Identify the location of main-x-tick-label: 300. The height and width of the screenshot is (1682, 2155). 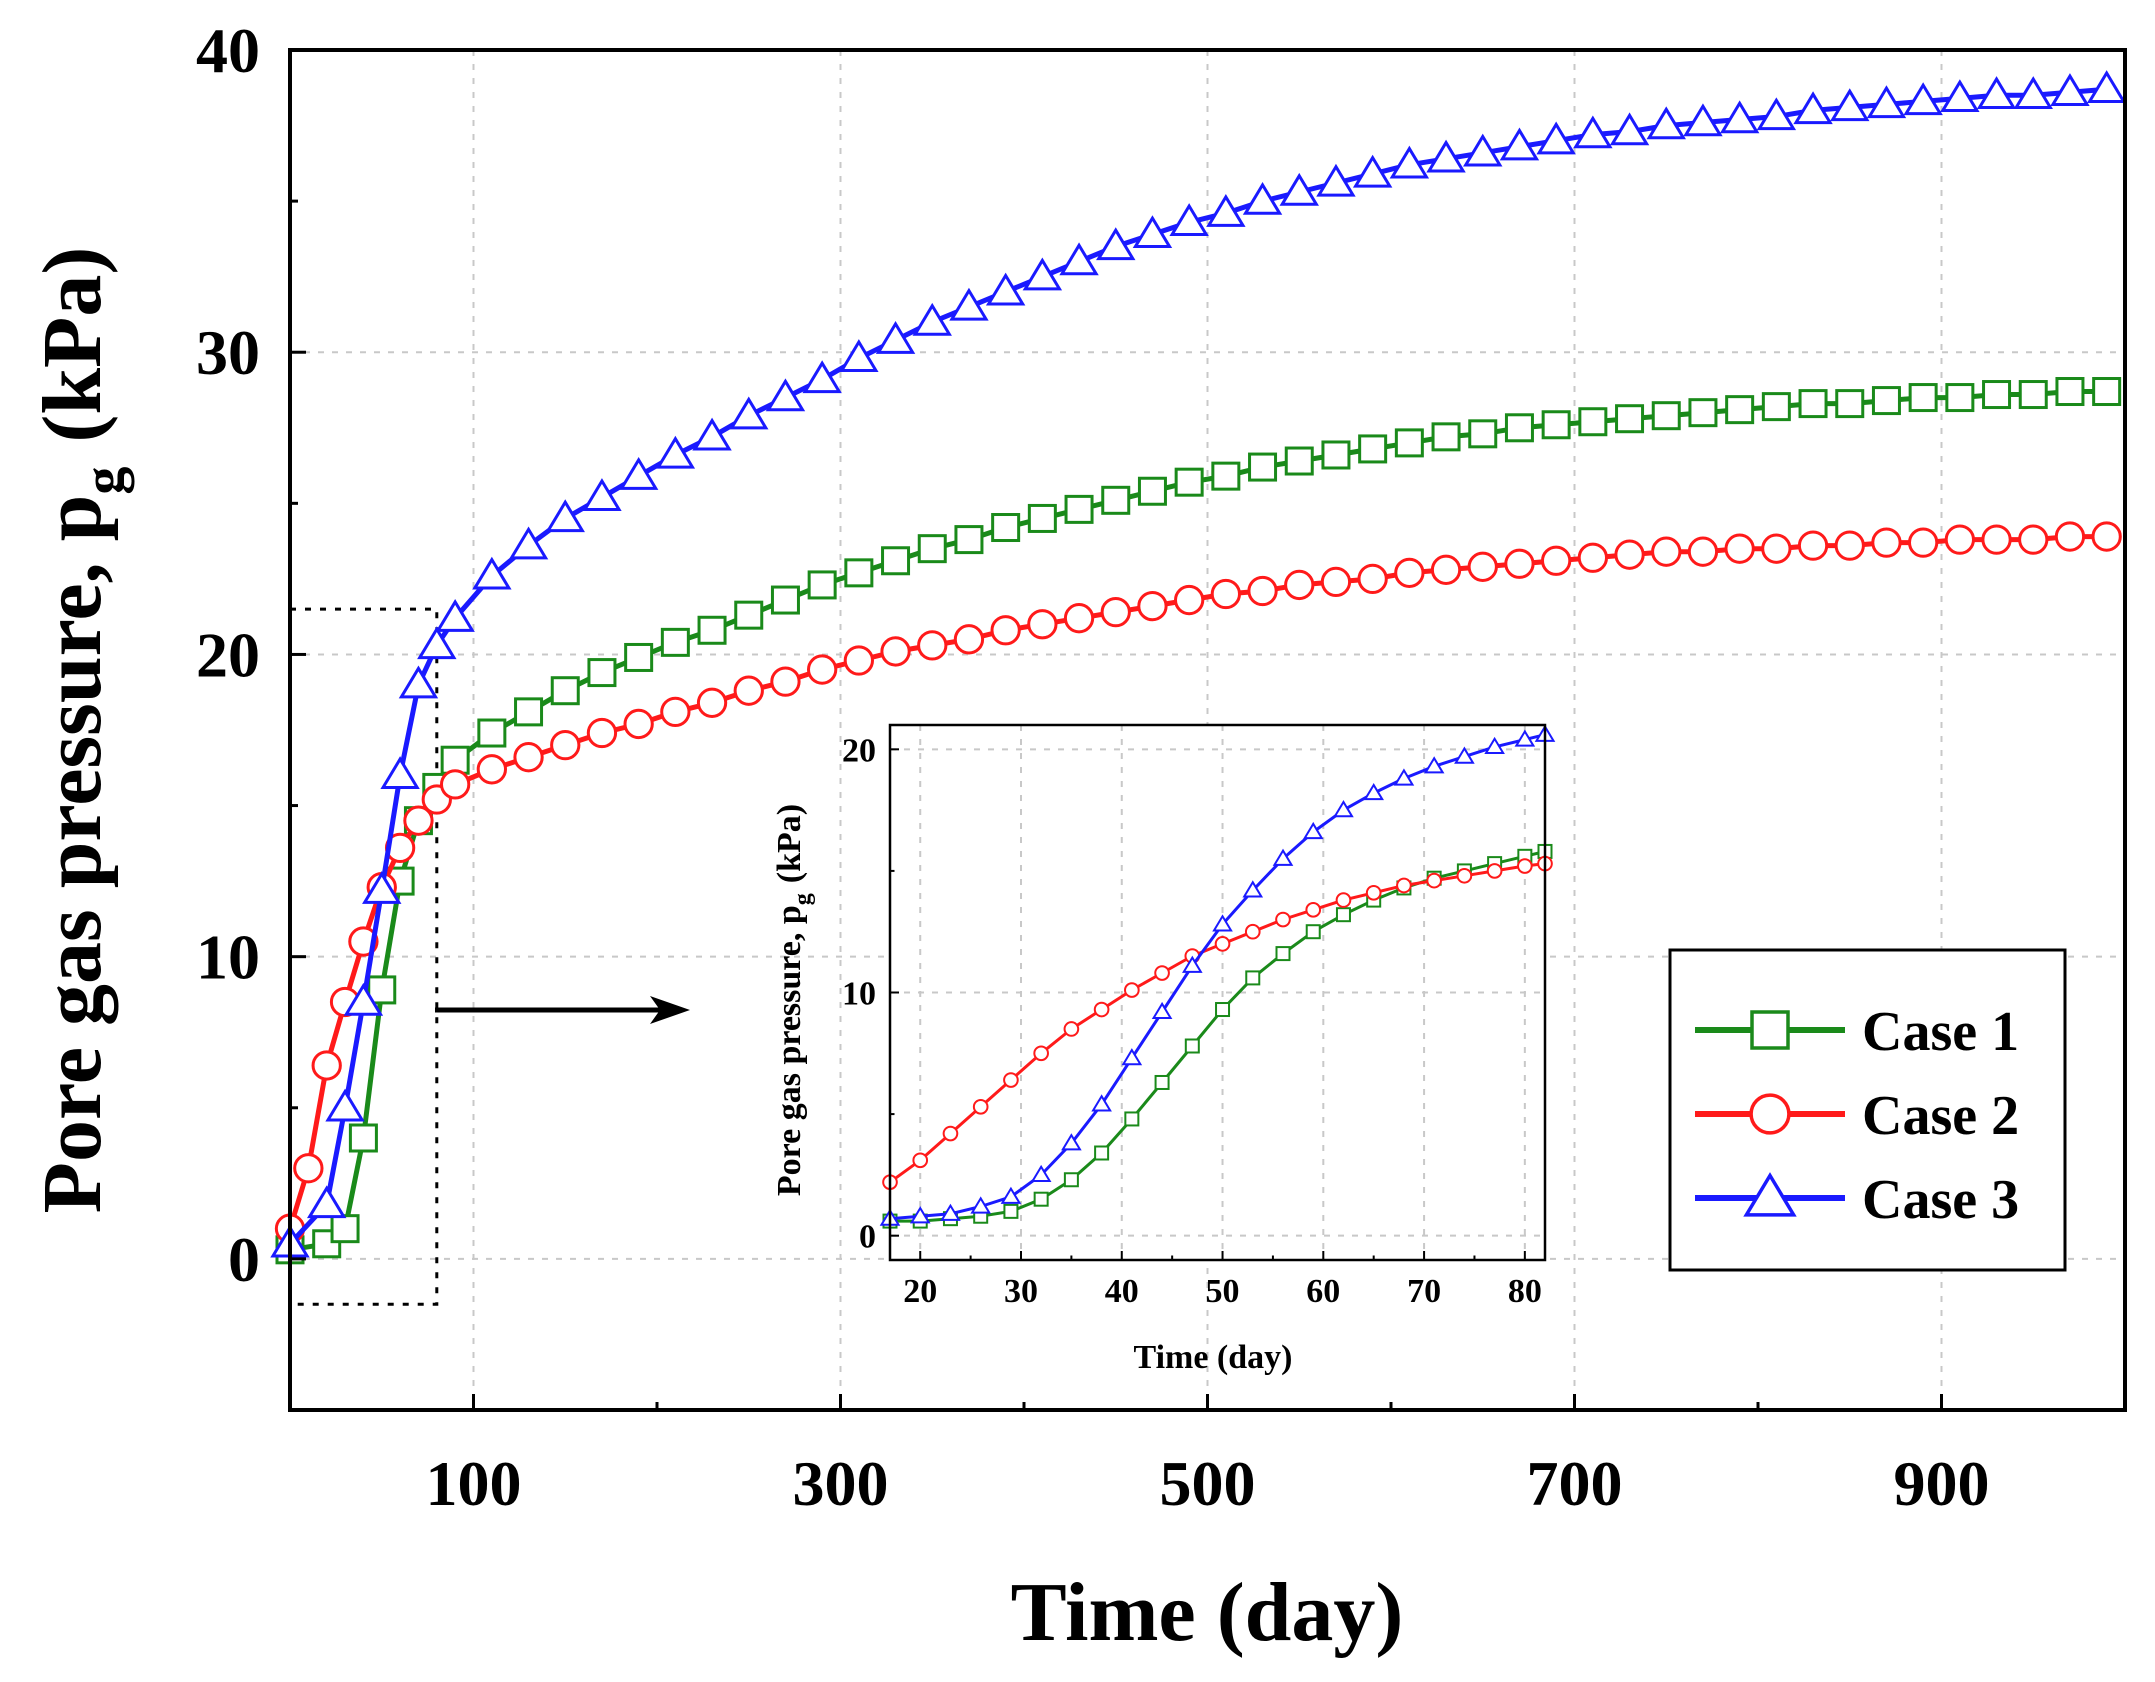
(841, 1483).